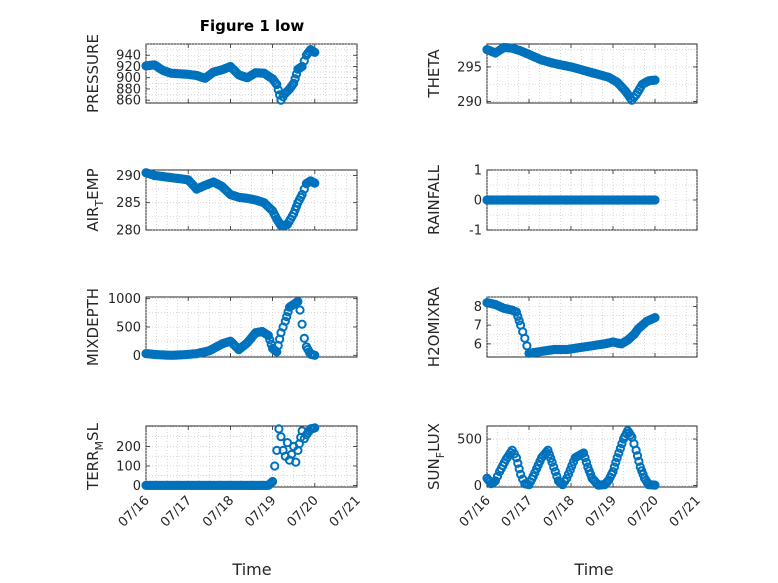  Describe the element at coordinates (571, 200) in the screenshot. I see `series-rainfall` at that location.